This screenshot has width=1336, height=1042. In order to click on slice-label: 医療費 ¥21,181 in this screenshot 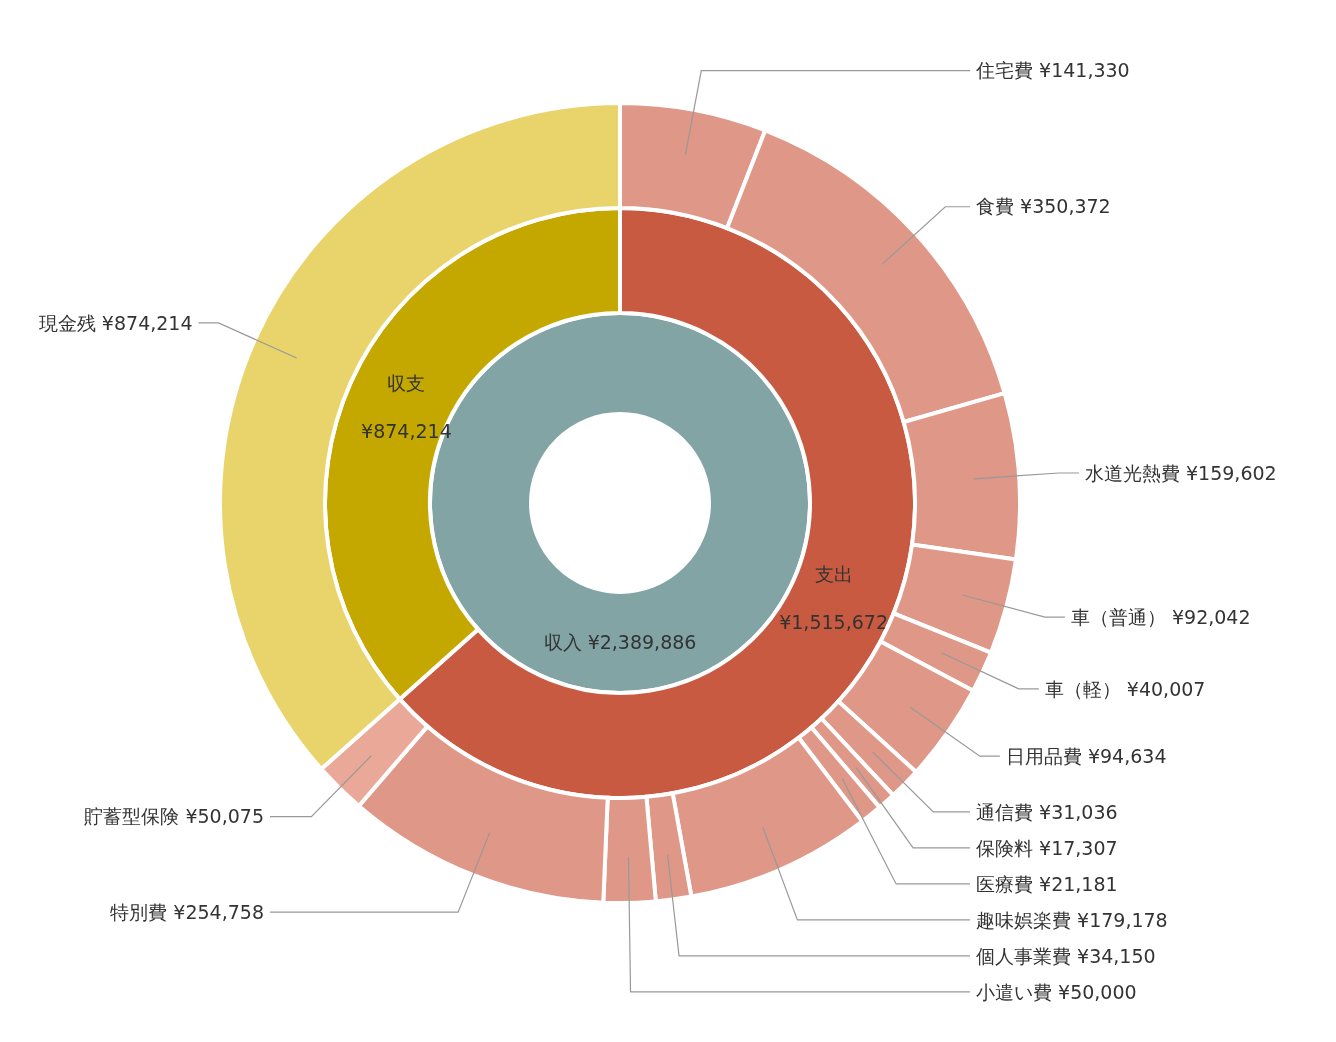, I will do `click(1047, 883)`.